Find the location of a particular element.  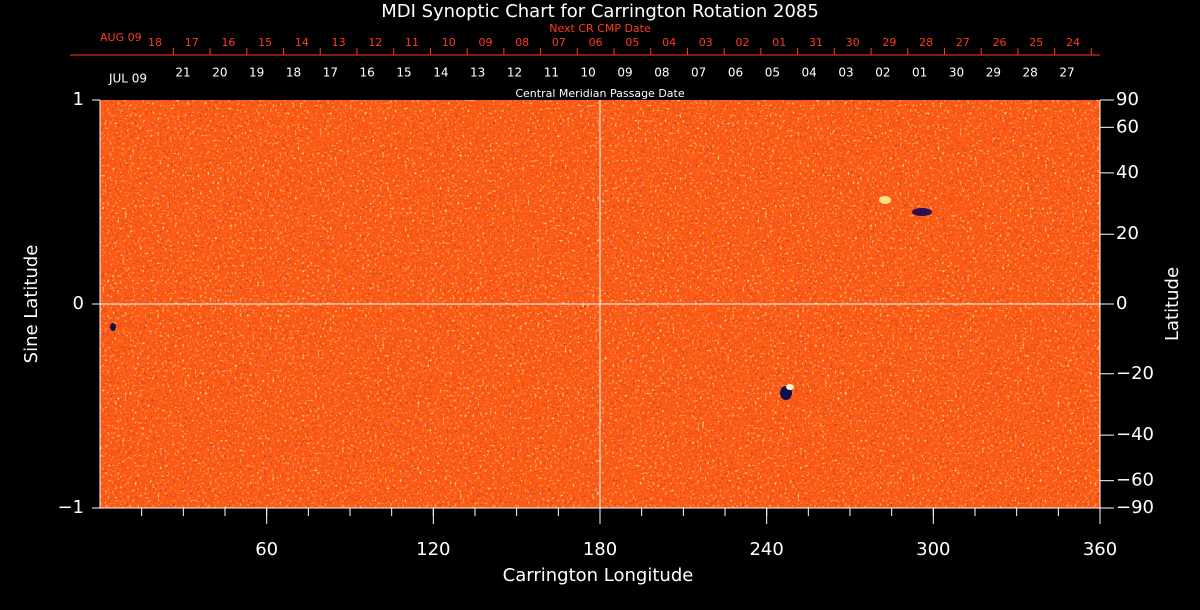

top-date-label: 27 is located at coordinates (963, 42).